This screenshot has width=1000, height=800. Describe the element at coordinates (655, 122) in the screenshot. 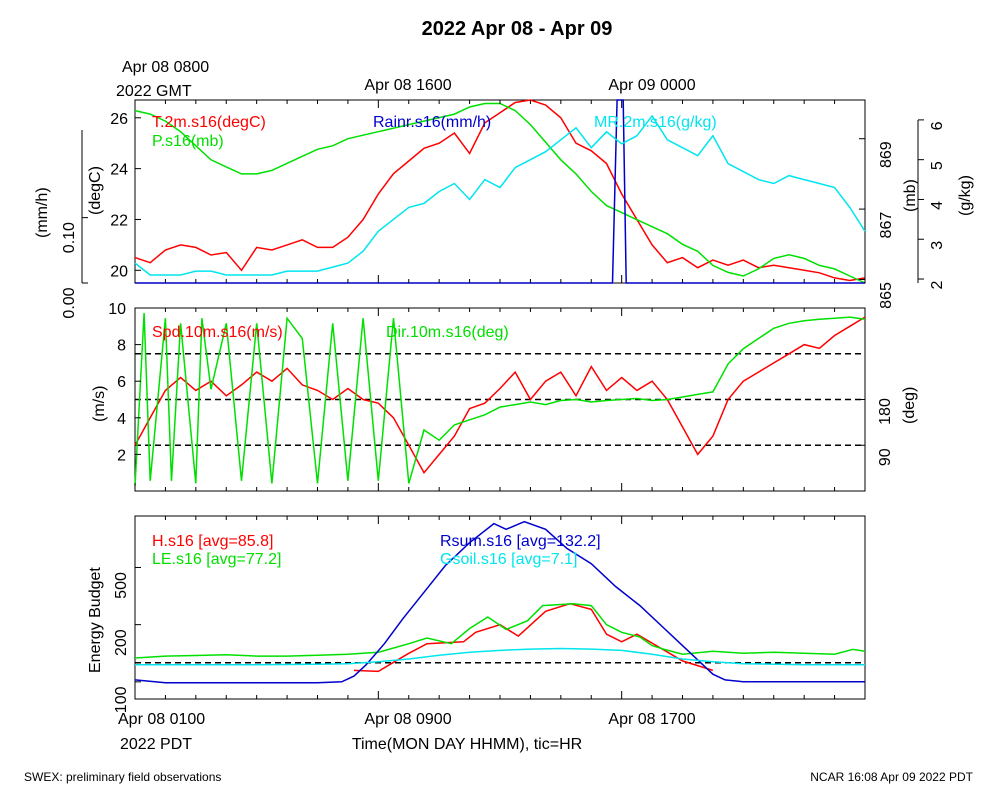

I see `legend-mixing-ratio: MR.2m.s16(g/kg)` at that location.